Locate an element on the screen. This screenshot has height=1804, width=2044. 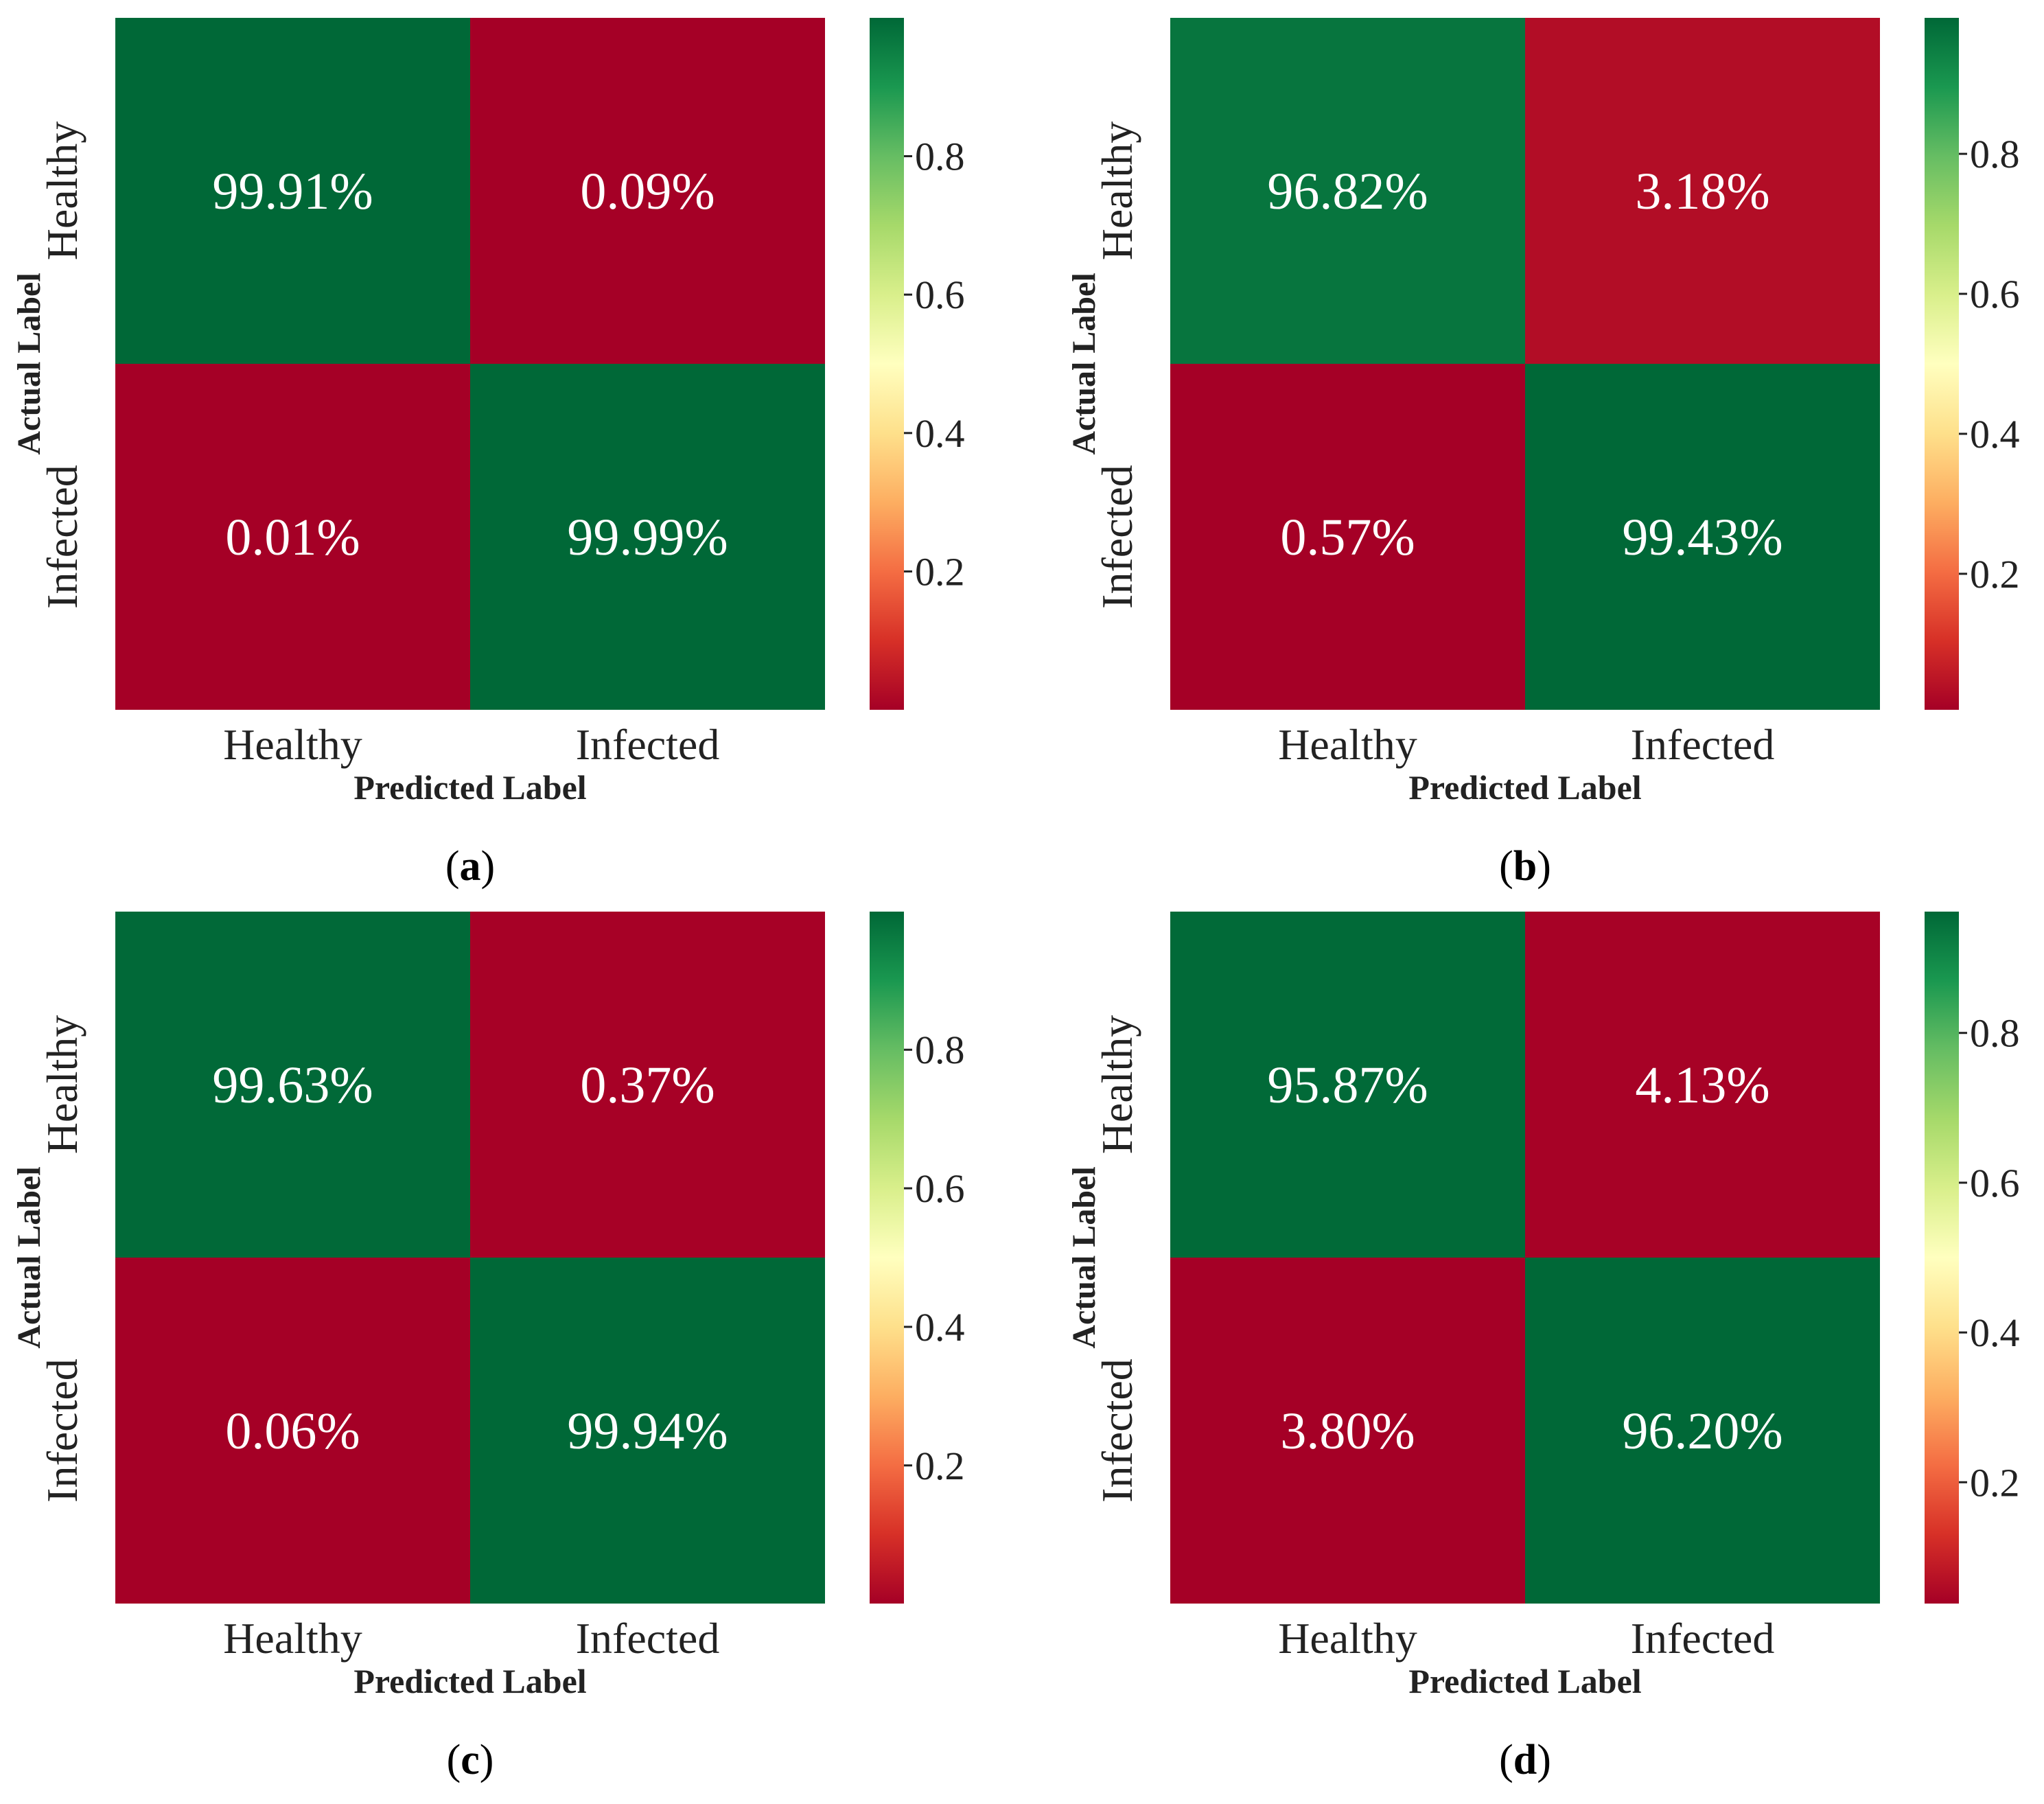
cell-annotation: 0.37% is located at coordinates (647, 1085).